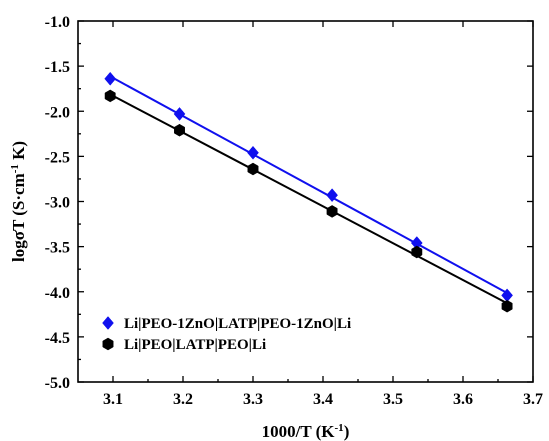  Describe the element at coordinates (57, 338) in the screenshot. I see `y-tick-label: -4.5` at that location.